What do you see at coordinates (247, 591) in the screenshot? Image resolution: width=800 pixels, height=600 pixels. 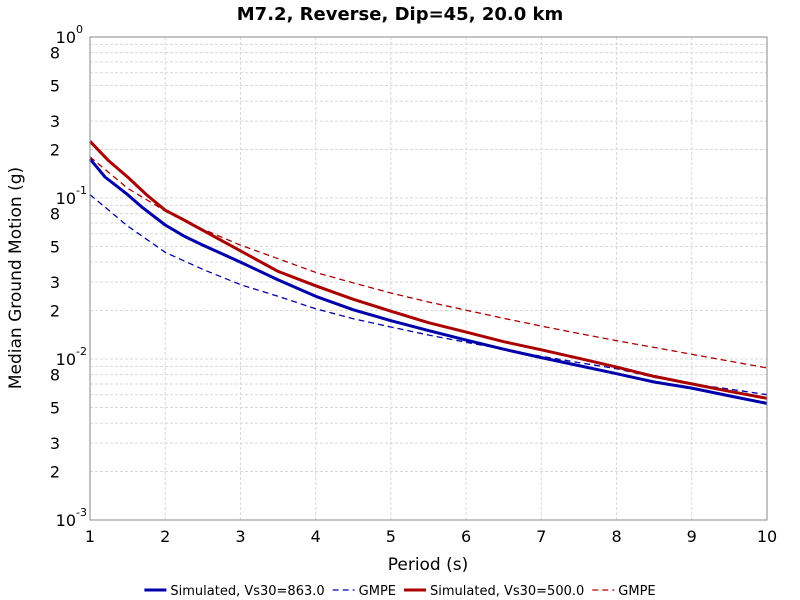 I see `legend-label-0: Simulated, Vs30=863.0` at bounding box center [247, 591].